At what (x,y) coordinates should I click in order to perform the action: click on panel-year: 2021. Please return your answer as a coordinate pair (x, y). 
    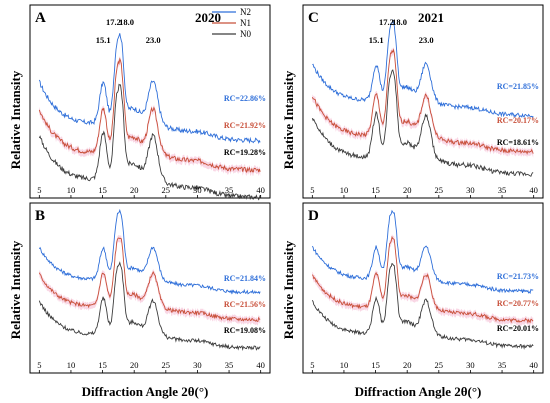
    Looking at the image, I should click on (431, 17).